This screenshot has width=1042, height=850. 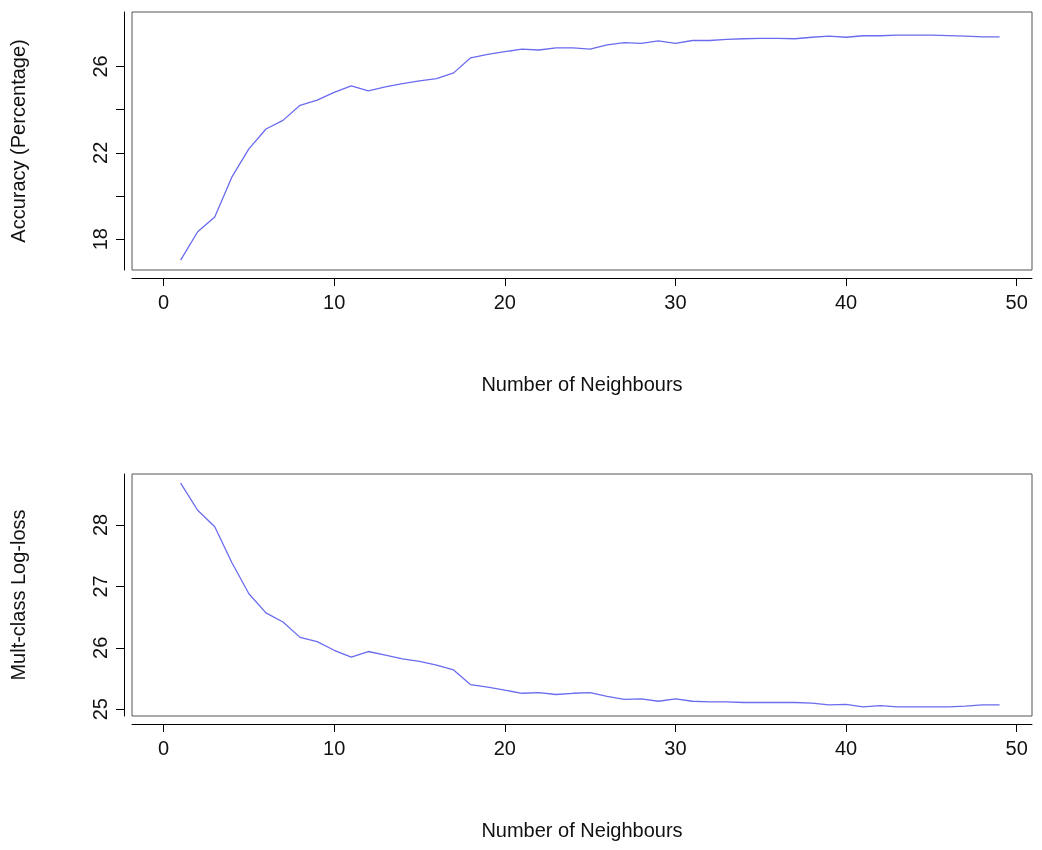 What do you see at coordinates (100, 152) in the screenshot?
I see `y-tick-label: 22` at bounding box center [100, 152].